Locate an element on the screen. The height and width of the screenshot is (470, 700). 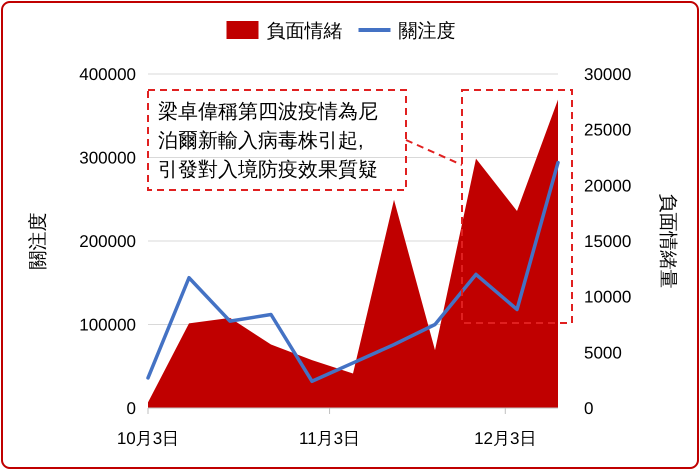
x-tick-label: 10月3日 is located at coordinates (148, 438).